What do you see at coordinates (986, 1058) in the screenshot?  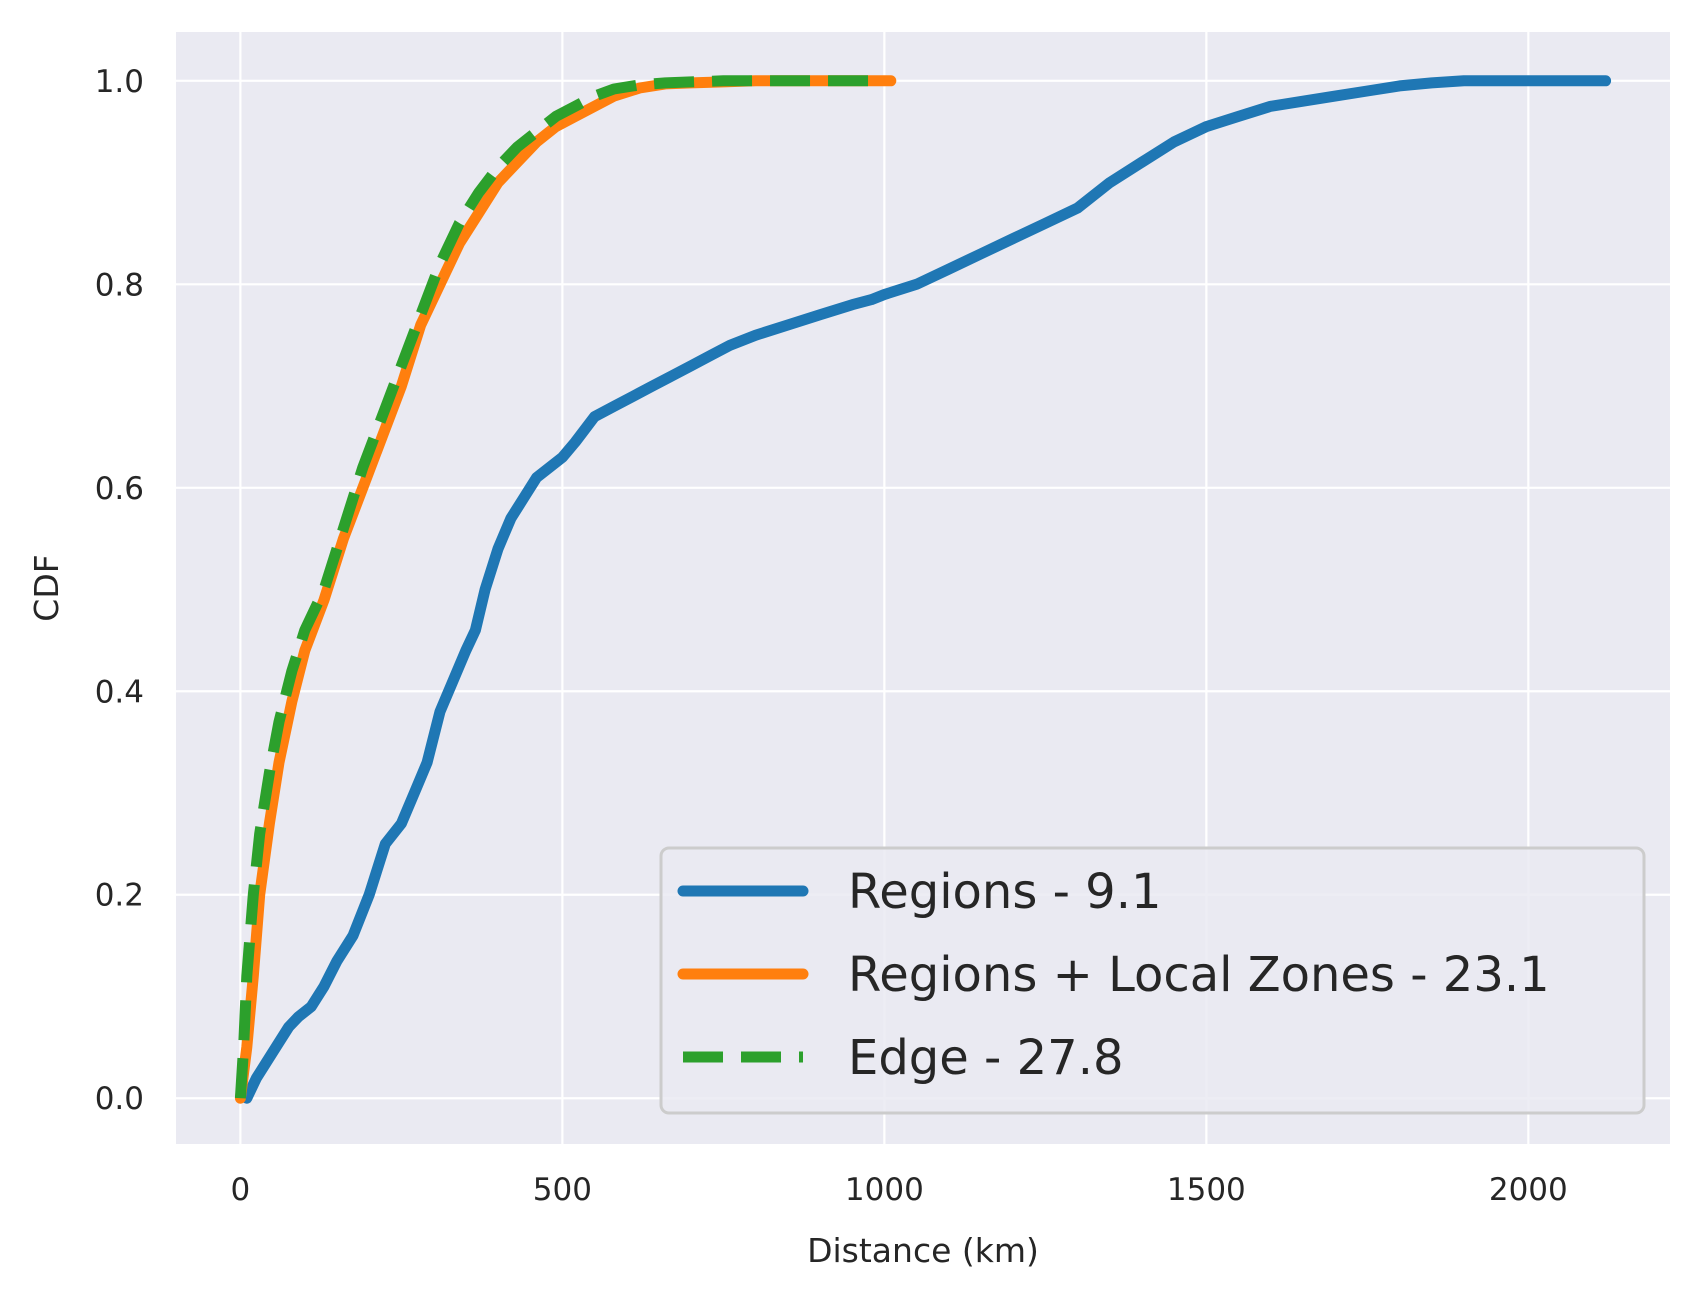 I see `legend-label-3: Edge - 27.8` at bounding box center [986, 1058].